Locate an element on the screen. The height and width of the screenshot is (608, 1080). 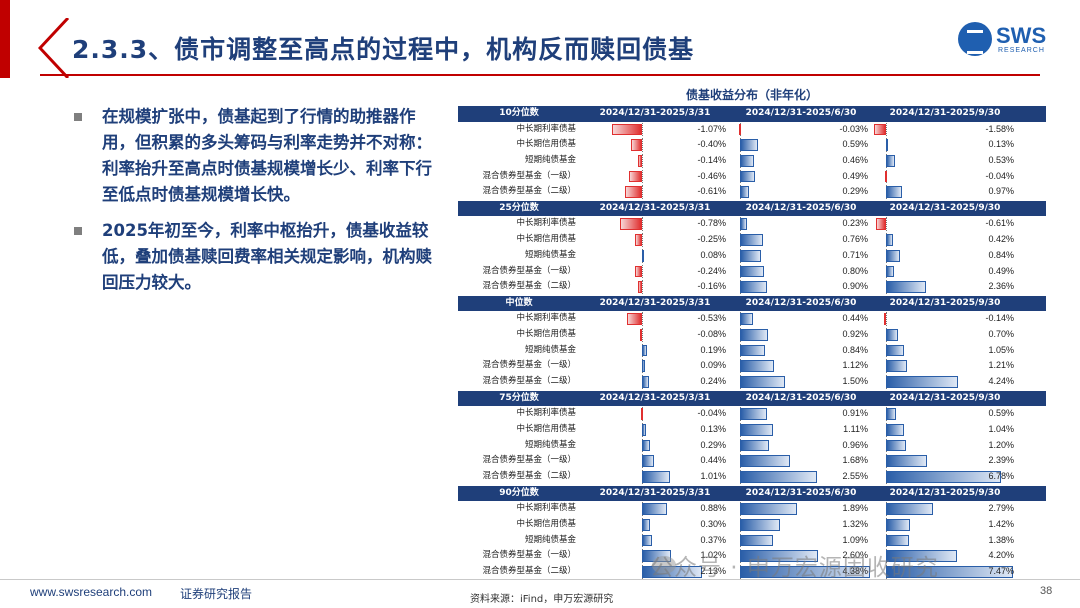
value-cell: 1.50% is located at coordinates (801, 382).